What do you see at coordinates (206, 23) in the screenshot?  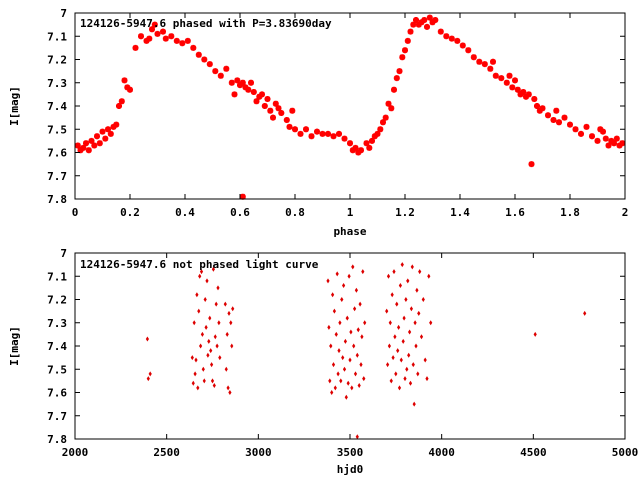 I see `phased-plot-title: 124126-5947.6 phased with P=3.83690day` at bounding box center [206, 23].